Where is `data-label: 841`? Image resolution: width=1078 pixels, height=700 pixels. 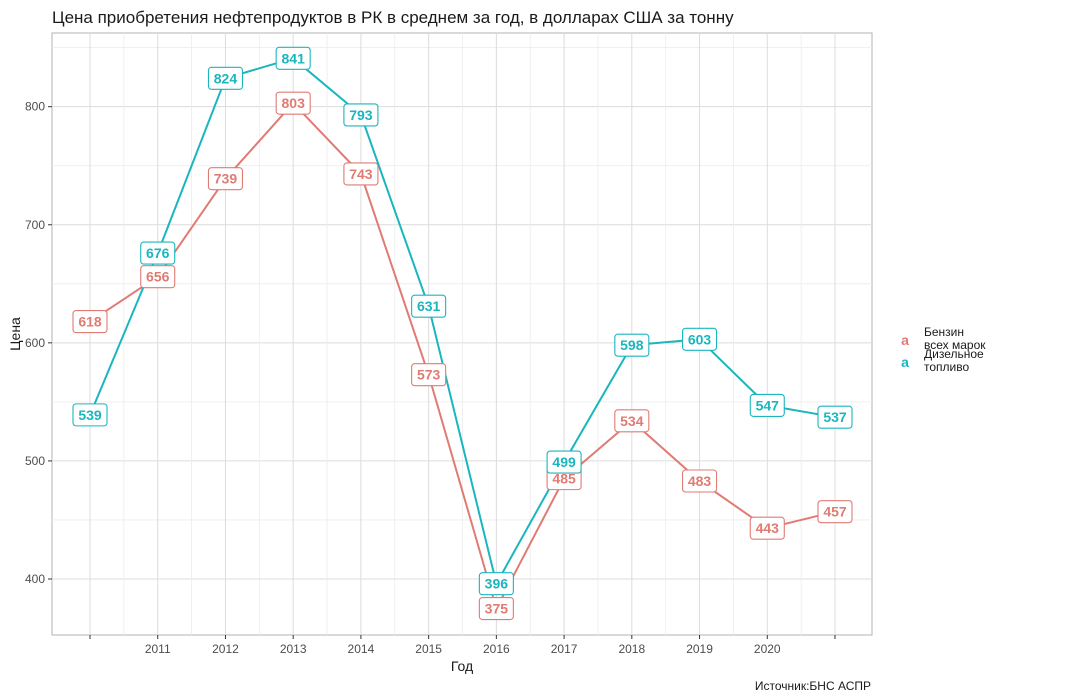
data-label: 841 is located at coordinates (293, 58).